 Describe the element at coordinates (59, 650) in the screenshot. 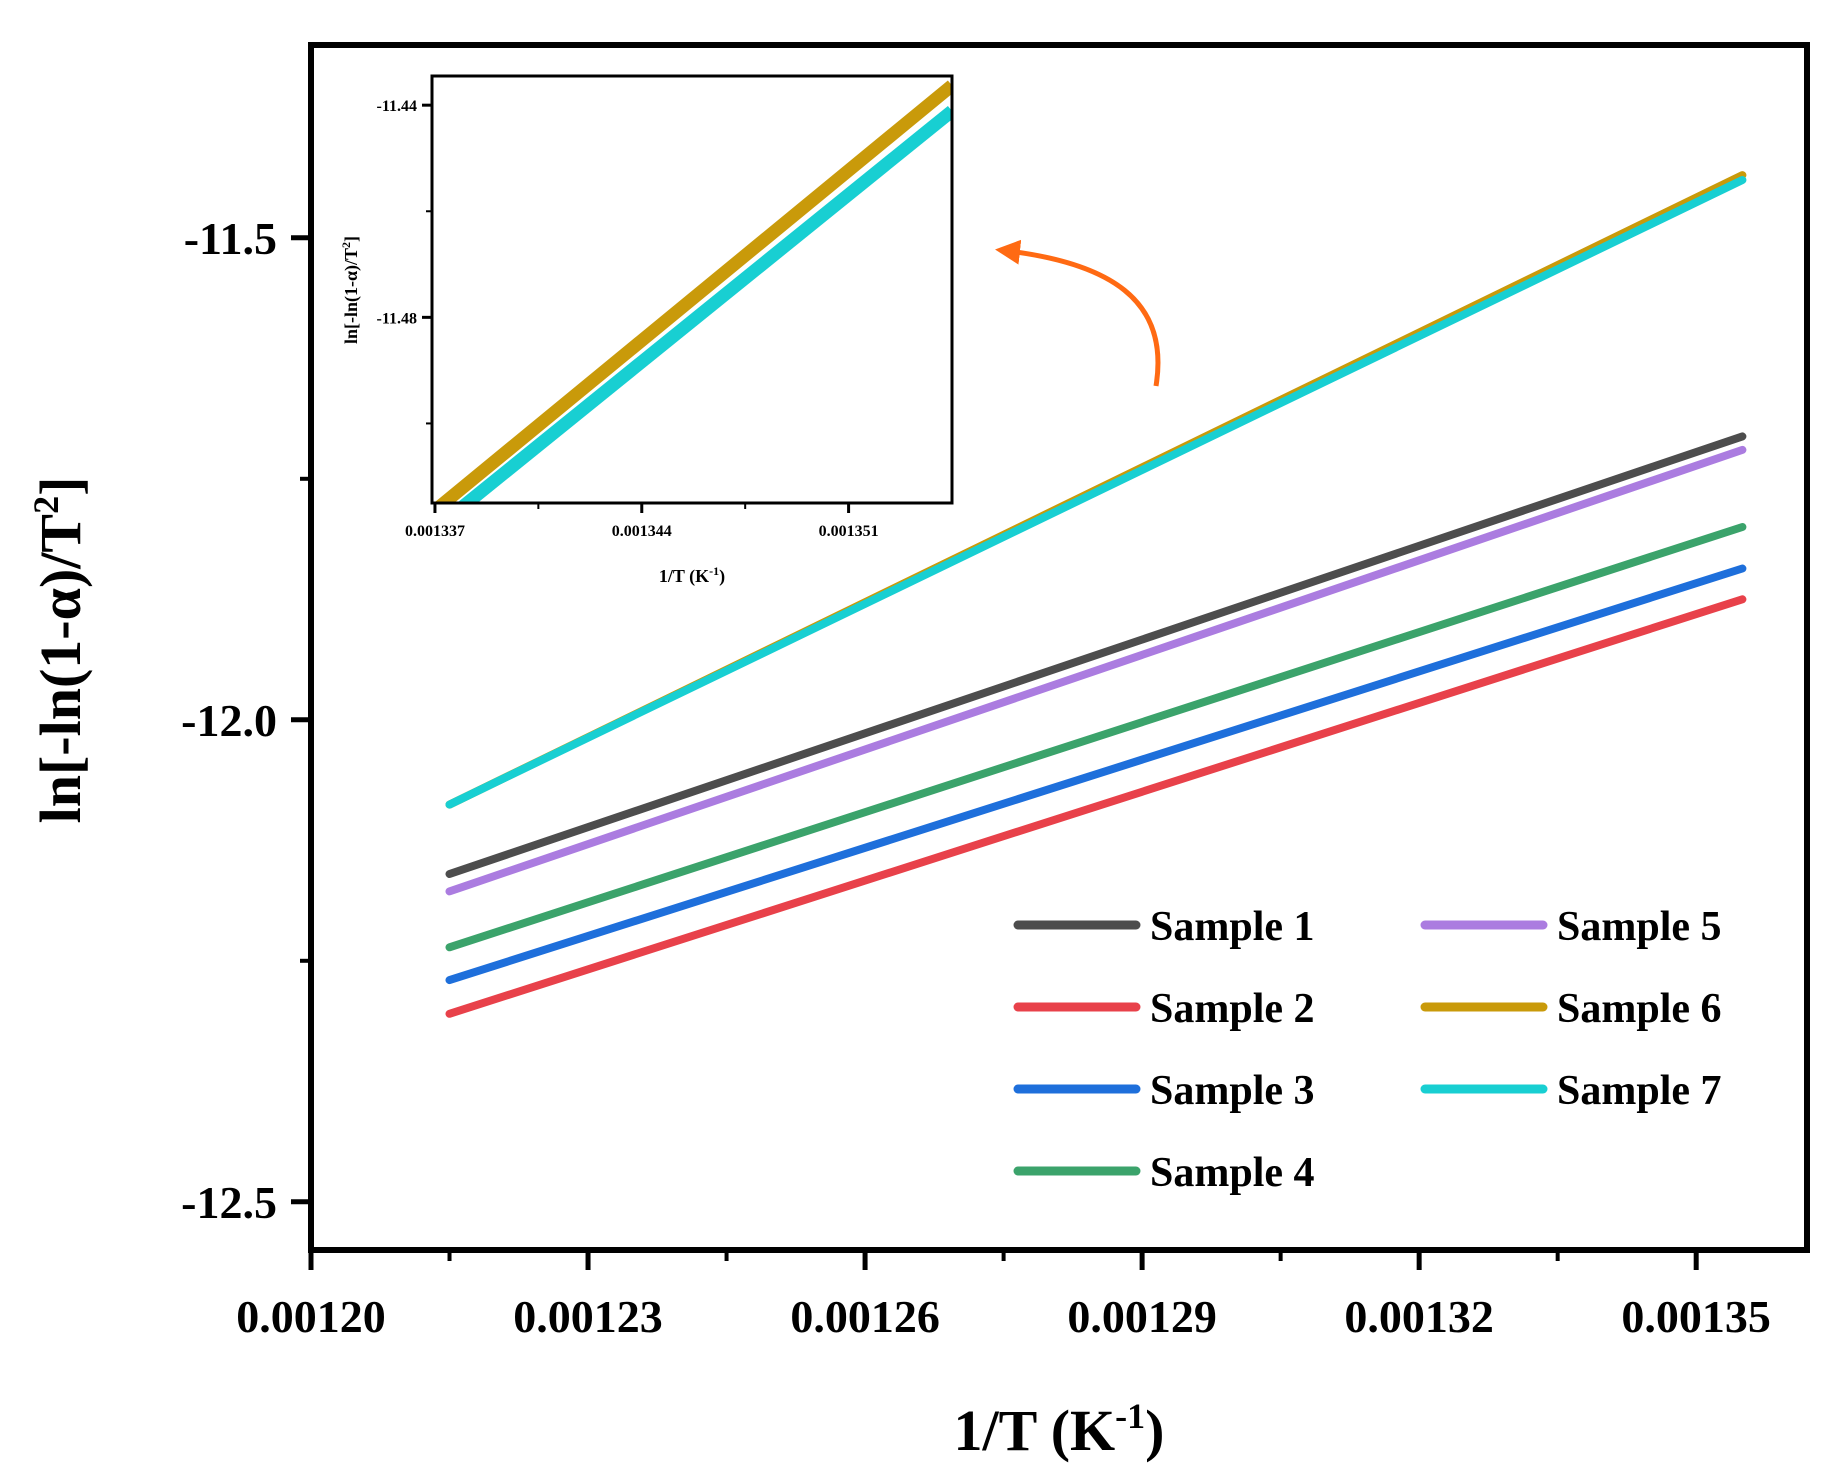

I see `y-axis-title: ln[-ln(1-α)/T2]` at that location.